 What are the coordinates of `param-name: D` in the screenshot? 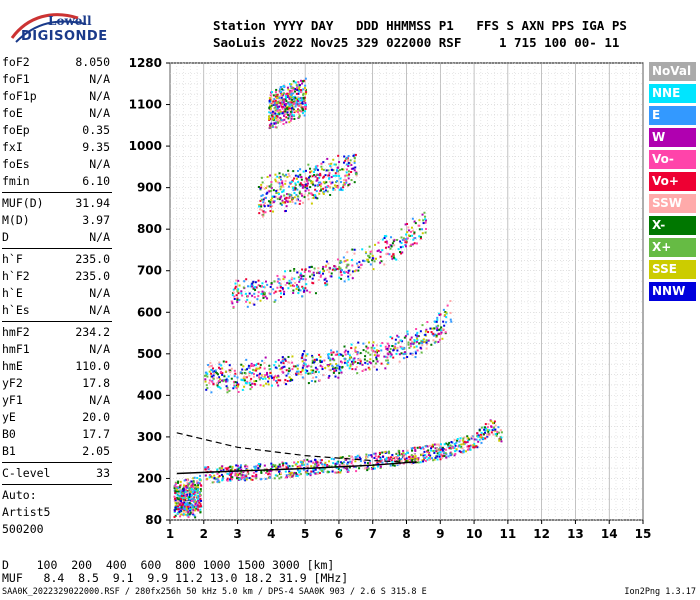 It's located at (5, 237).